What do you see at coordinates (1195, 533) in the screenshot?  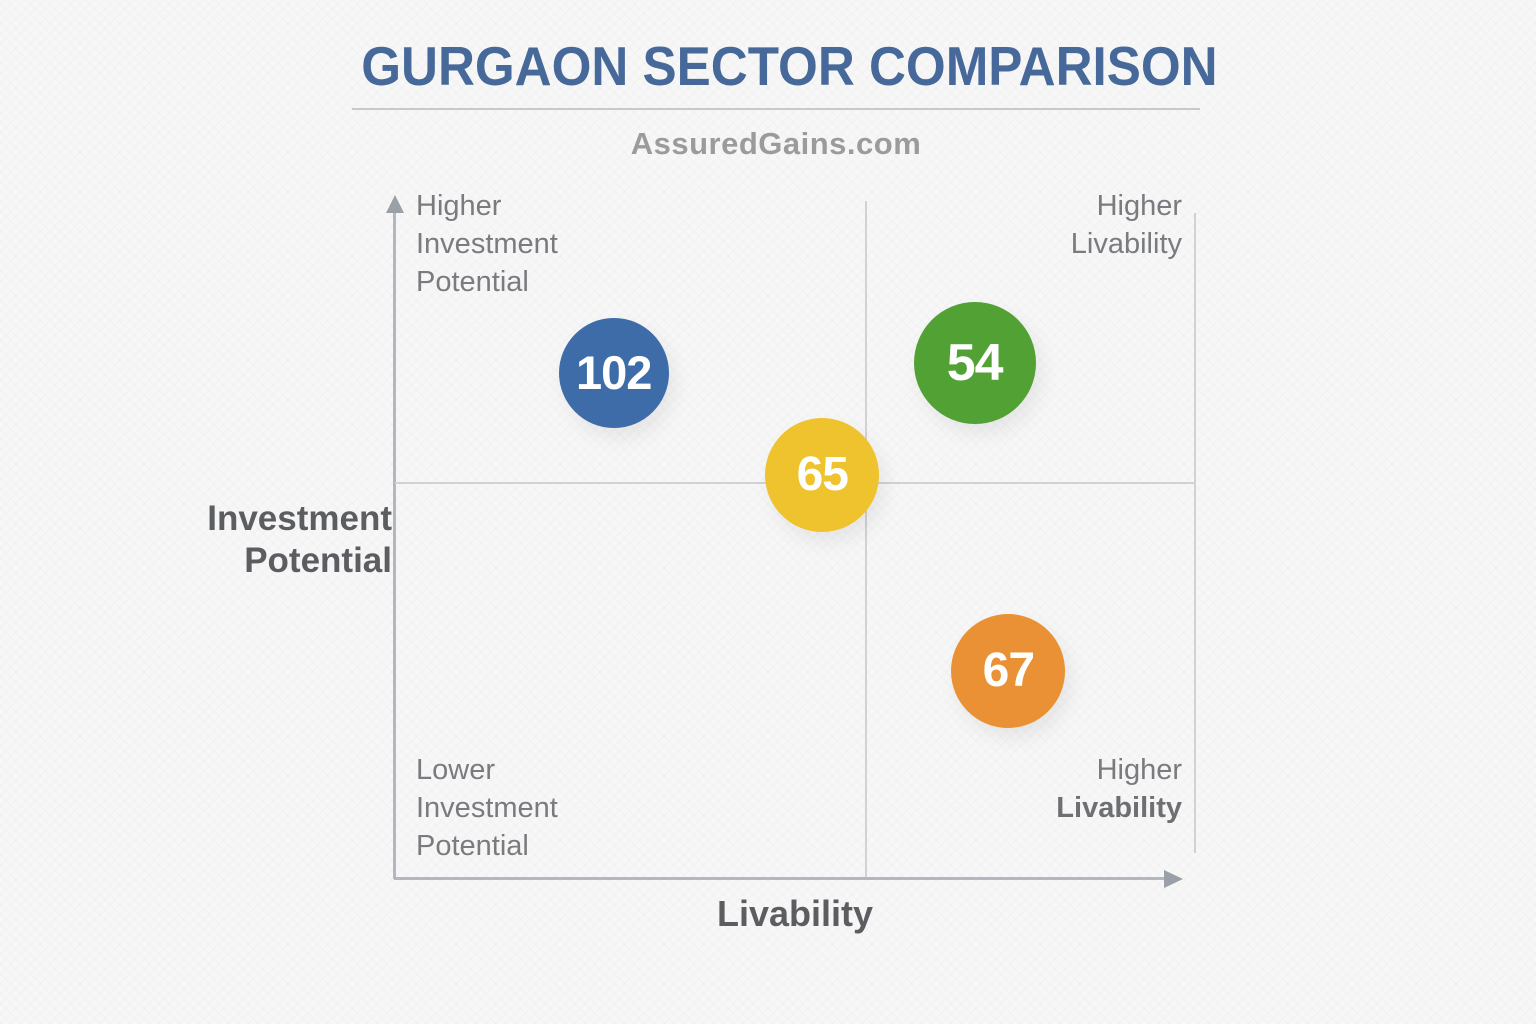 I see `plot-right-border` at bounding box center [1195, 533].